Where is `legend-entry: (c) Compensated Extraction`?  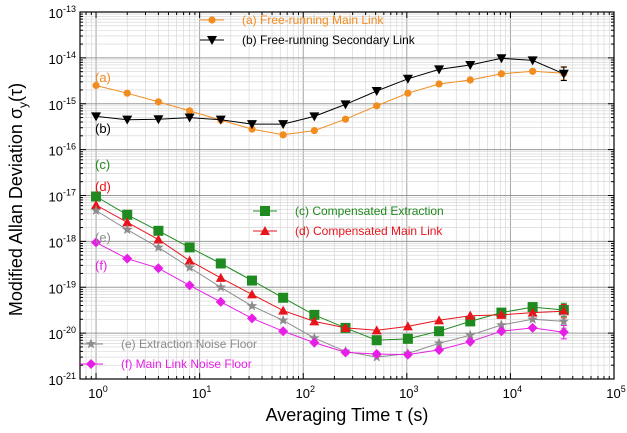 legend-entry: (c) Compensated Extraction is located at coordinates (348, 211).